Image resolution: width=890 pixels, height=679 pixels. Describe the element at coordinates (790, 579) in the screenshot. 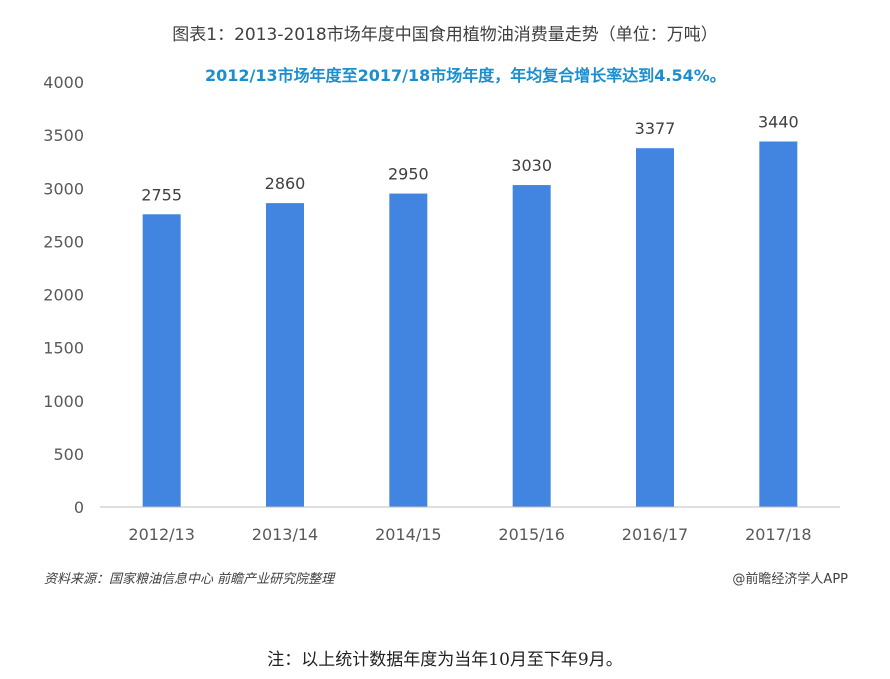

I see `credit-text: @前瞻经济学人APP` at that location.